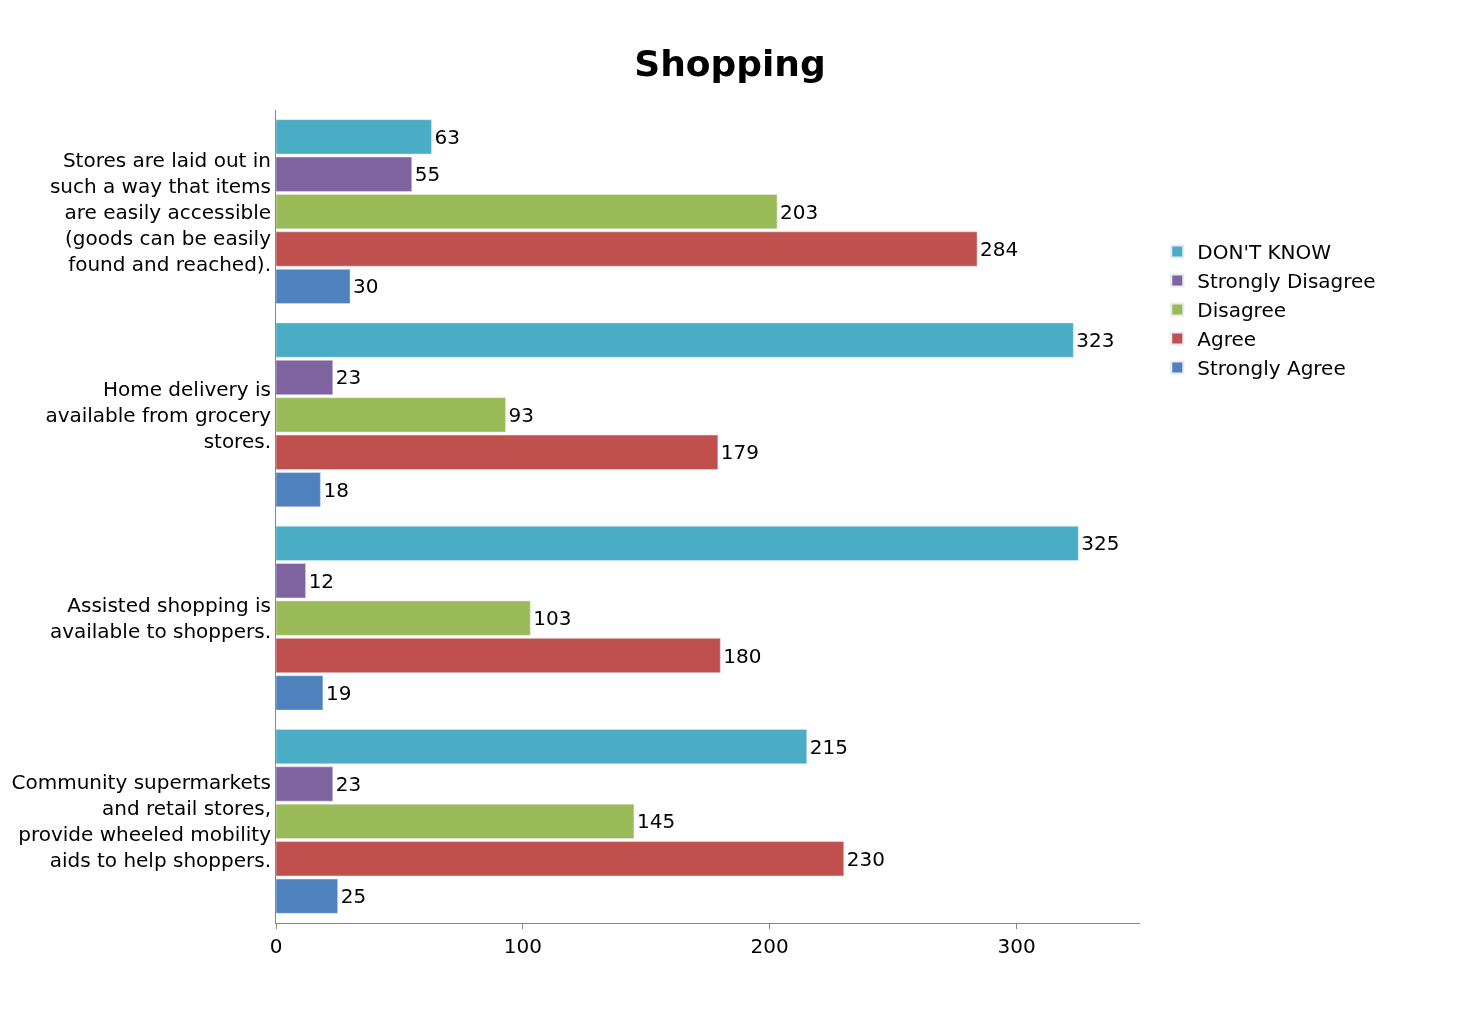 This screenshot has width=1460, height=1013. I want to click on data-label: 30, so click(366, 286).